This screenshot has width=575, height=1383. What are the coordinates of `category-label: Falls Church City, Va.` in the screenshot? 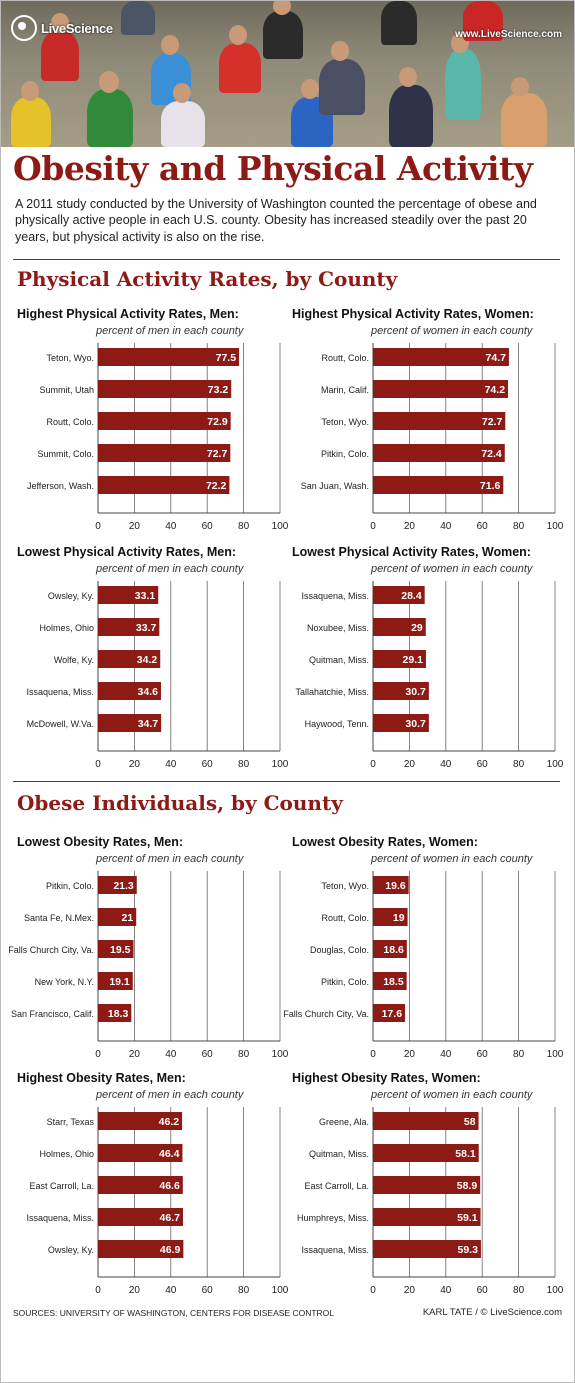 It's located at (51, 950).